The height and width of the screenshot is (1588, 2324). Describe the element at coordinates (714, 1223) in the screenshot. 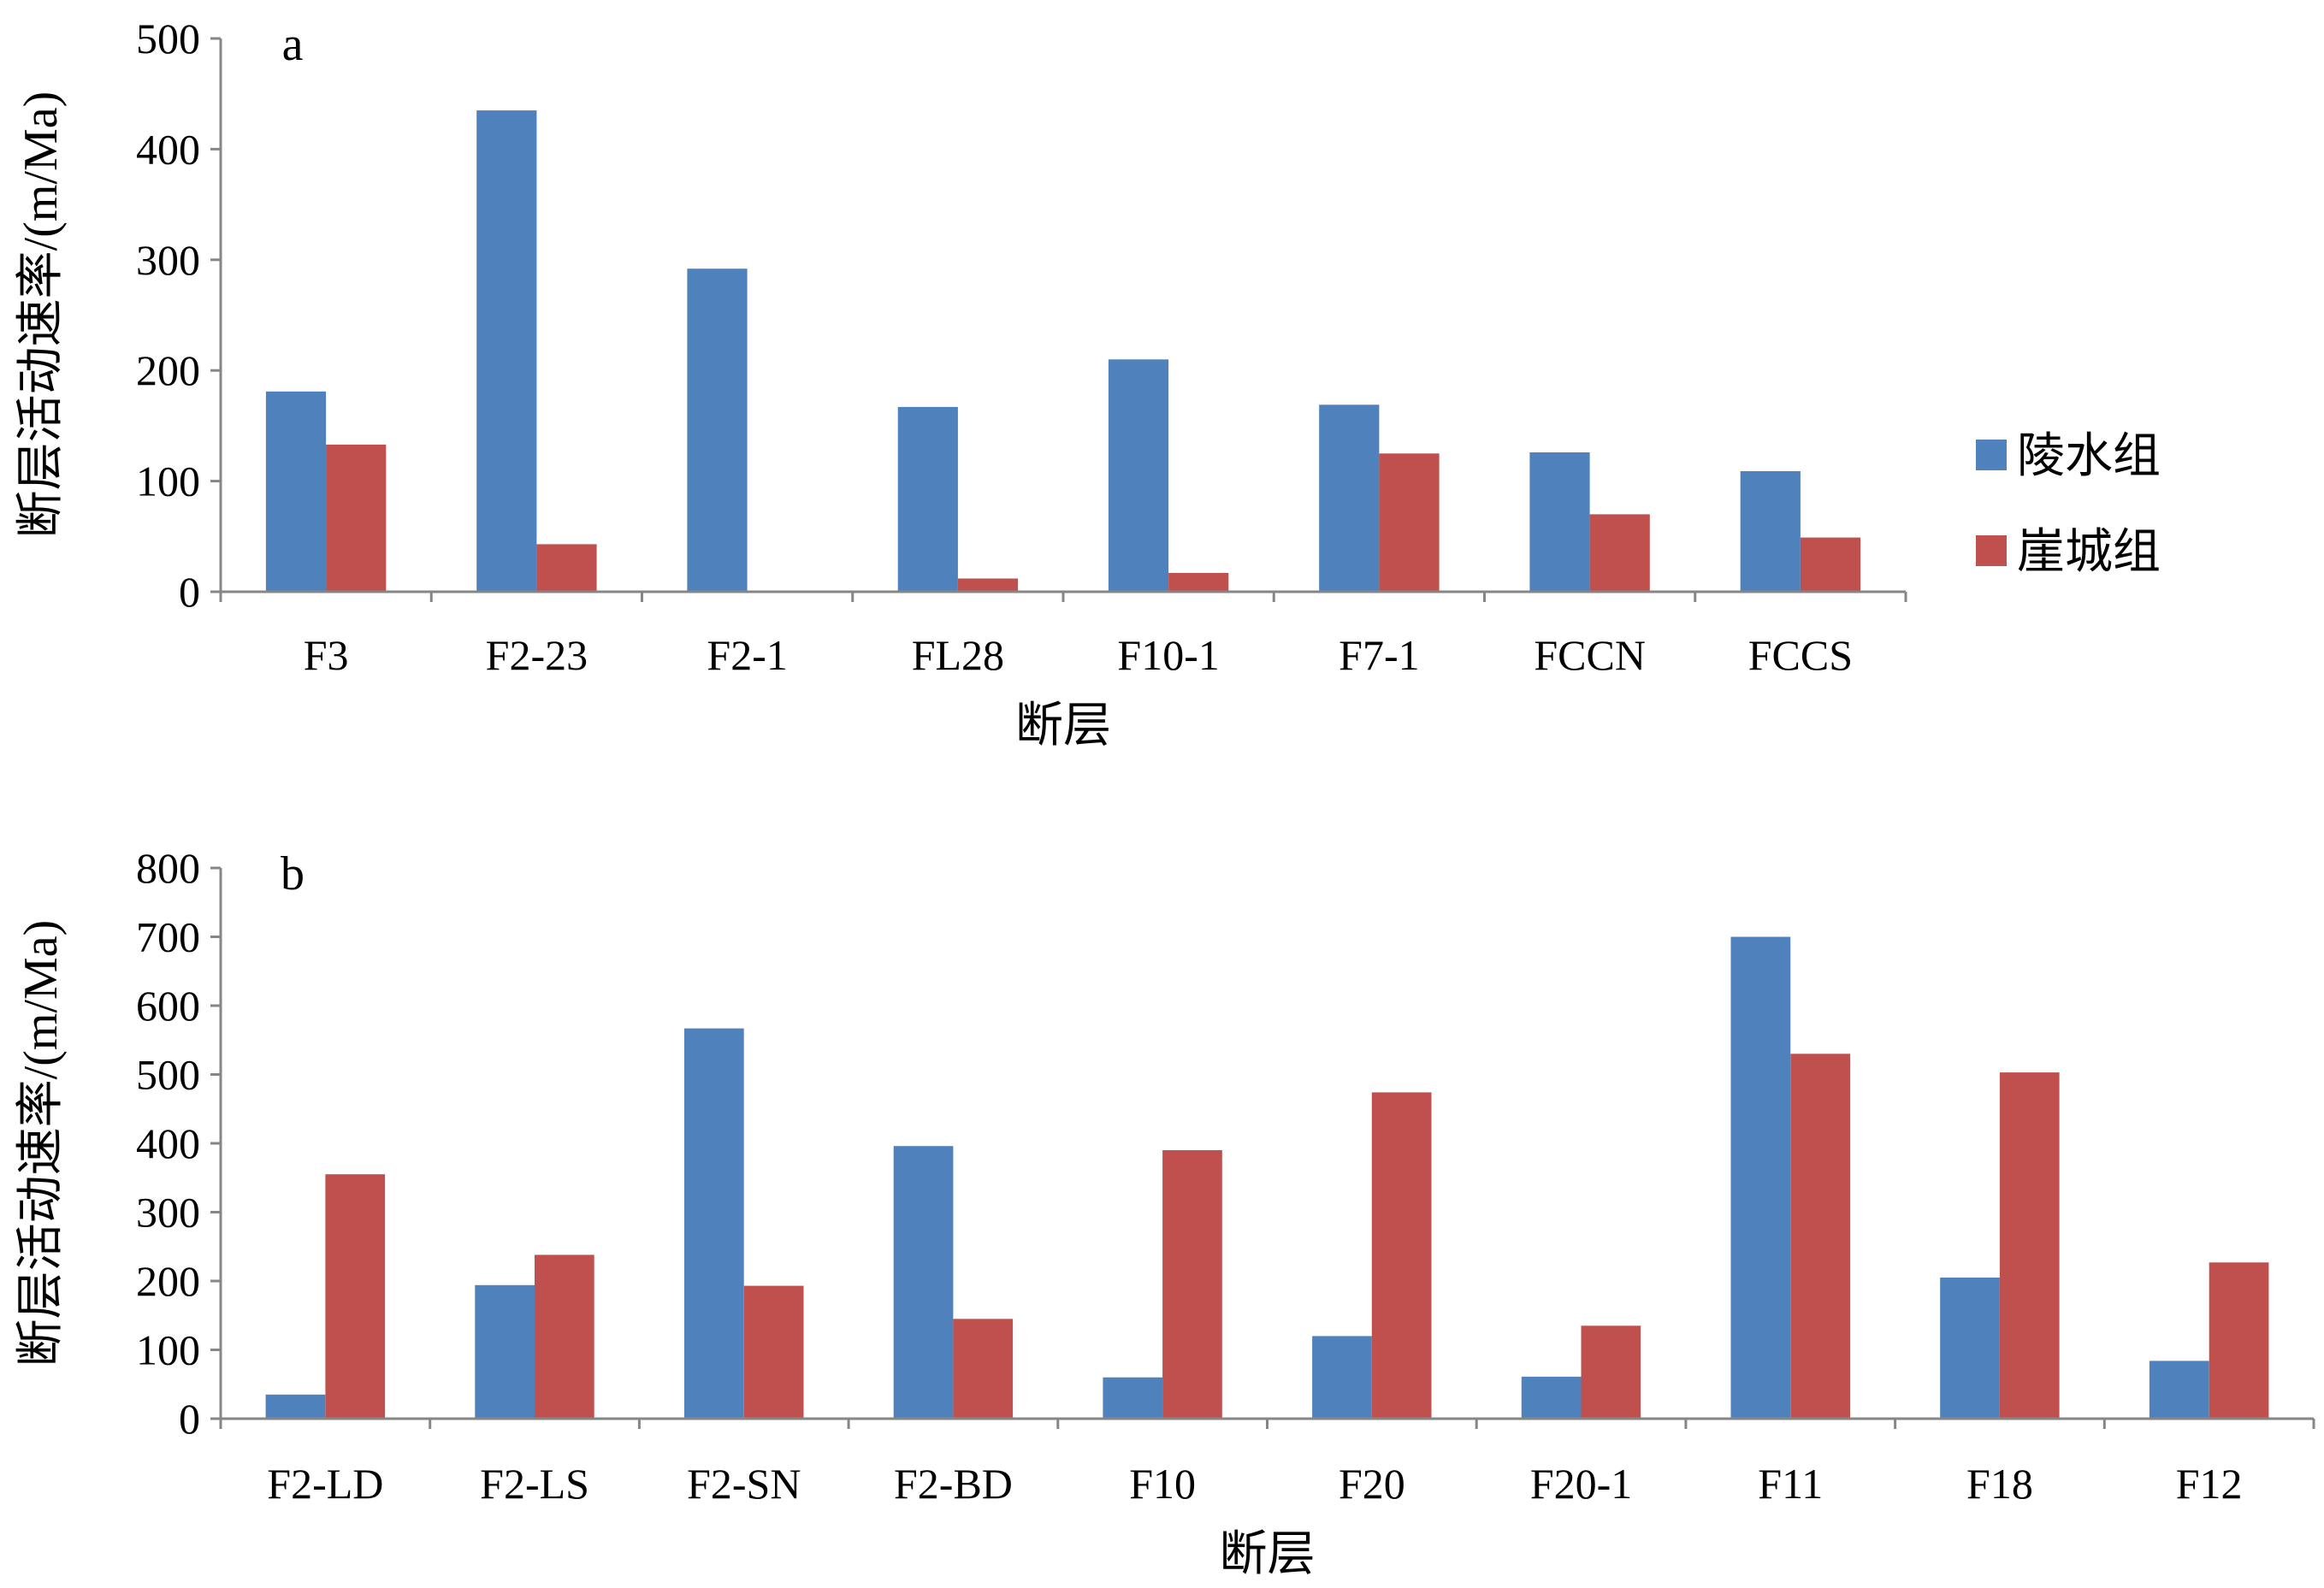

I see `bar-lingshui-F2-SN` at that location.